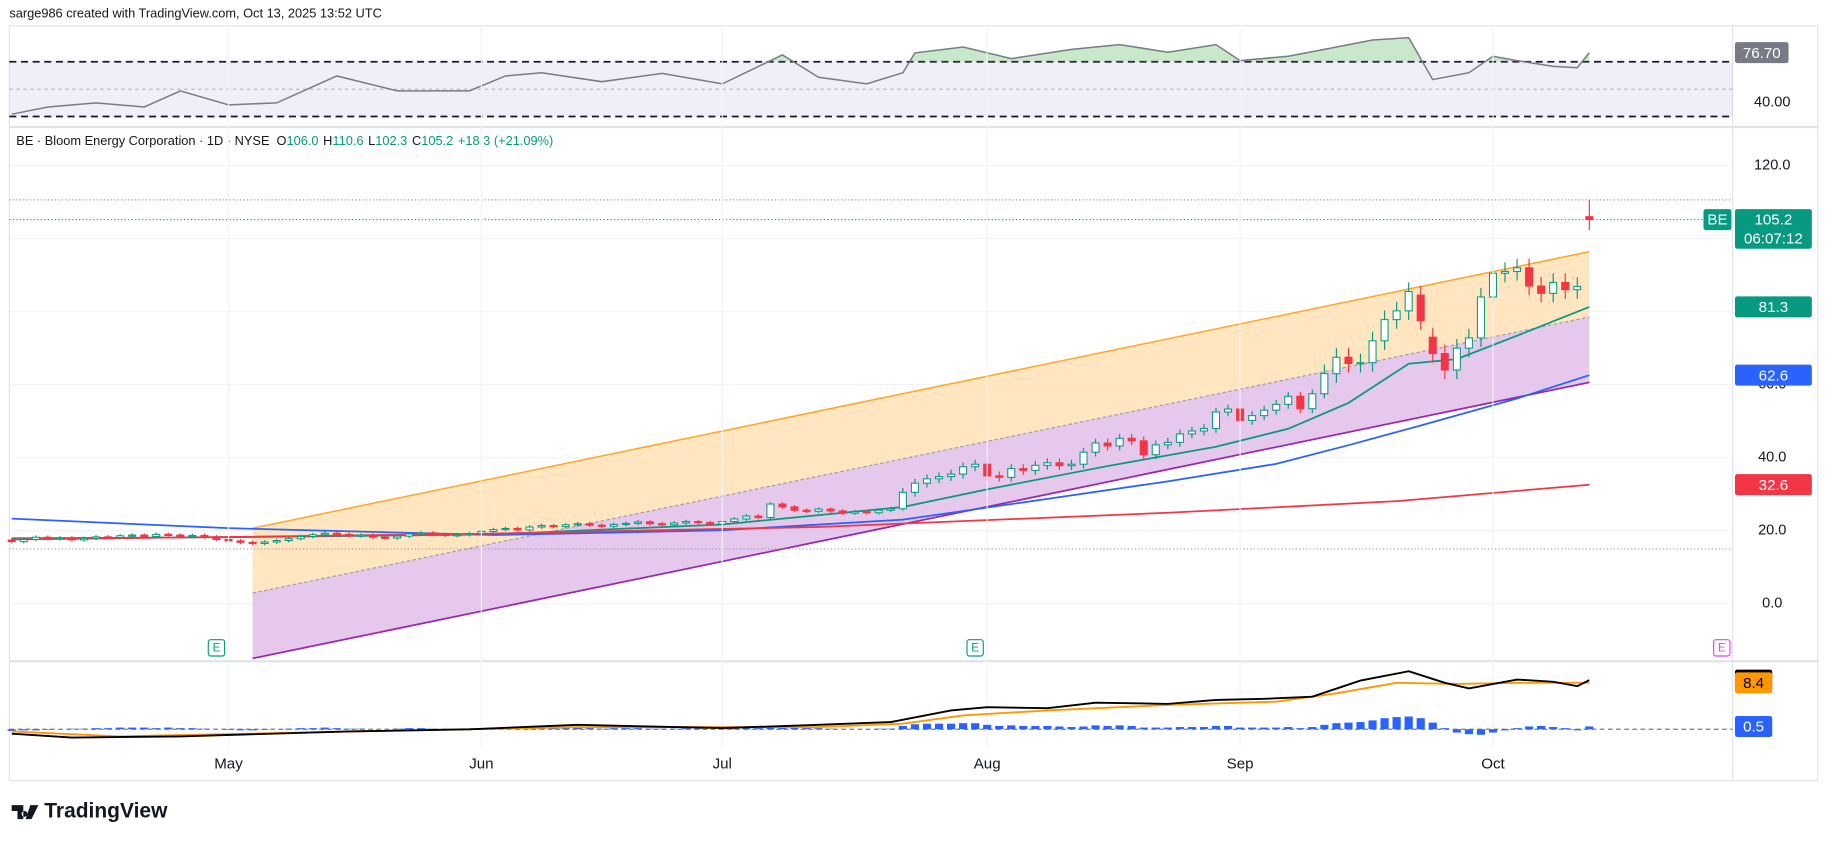 Image resolution: width=1827 pixels, height=843 pixels. What do you see at coordinates (722, 763) in the screenshot?
I see `x-tick-label: Jul` at bounding box center [722, 763].